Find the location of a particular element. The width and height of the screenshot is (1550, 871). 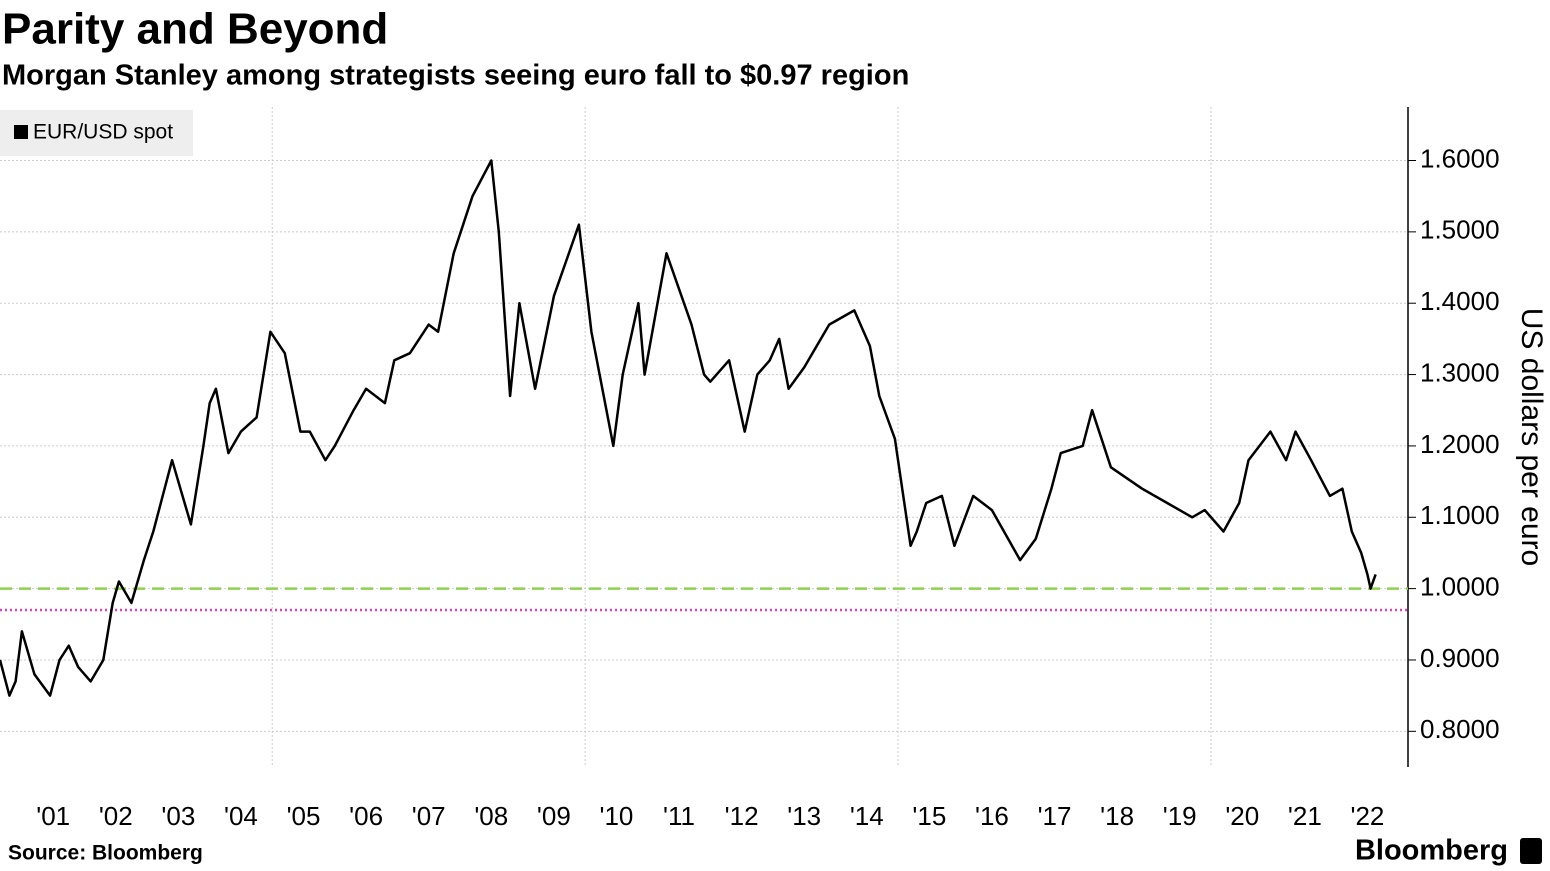

x-tick-label: '14 is located at coordinates (867, 816).